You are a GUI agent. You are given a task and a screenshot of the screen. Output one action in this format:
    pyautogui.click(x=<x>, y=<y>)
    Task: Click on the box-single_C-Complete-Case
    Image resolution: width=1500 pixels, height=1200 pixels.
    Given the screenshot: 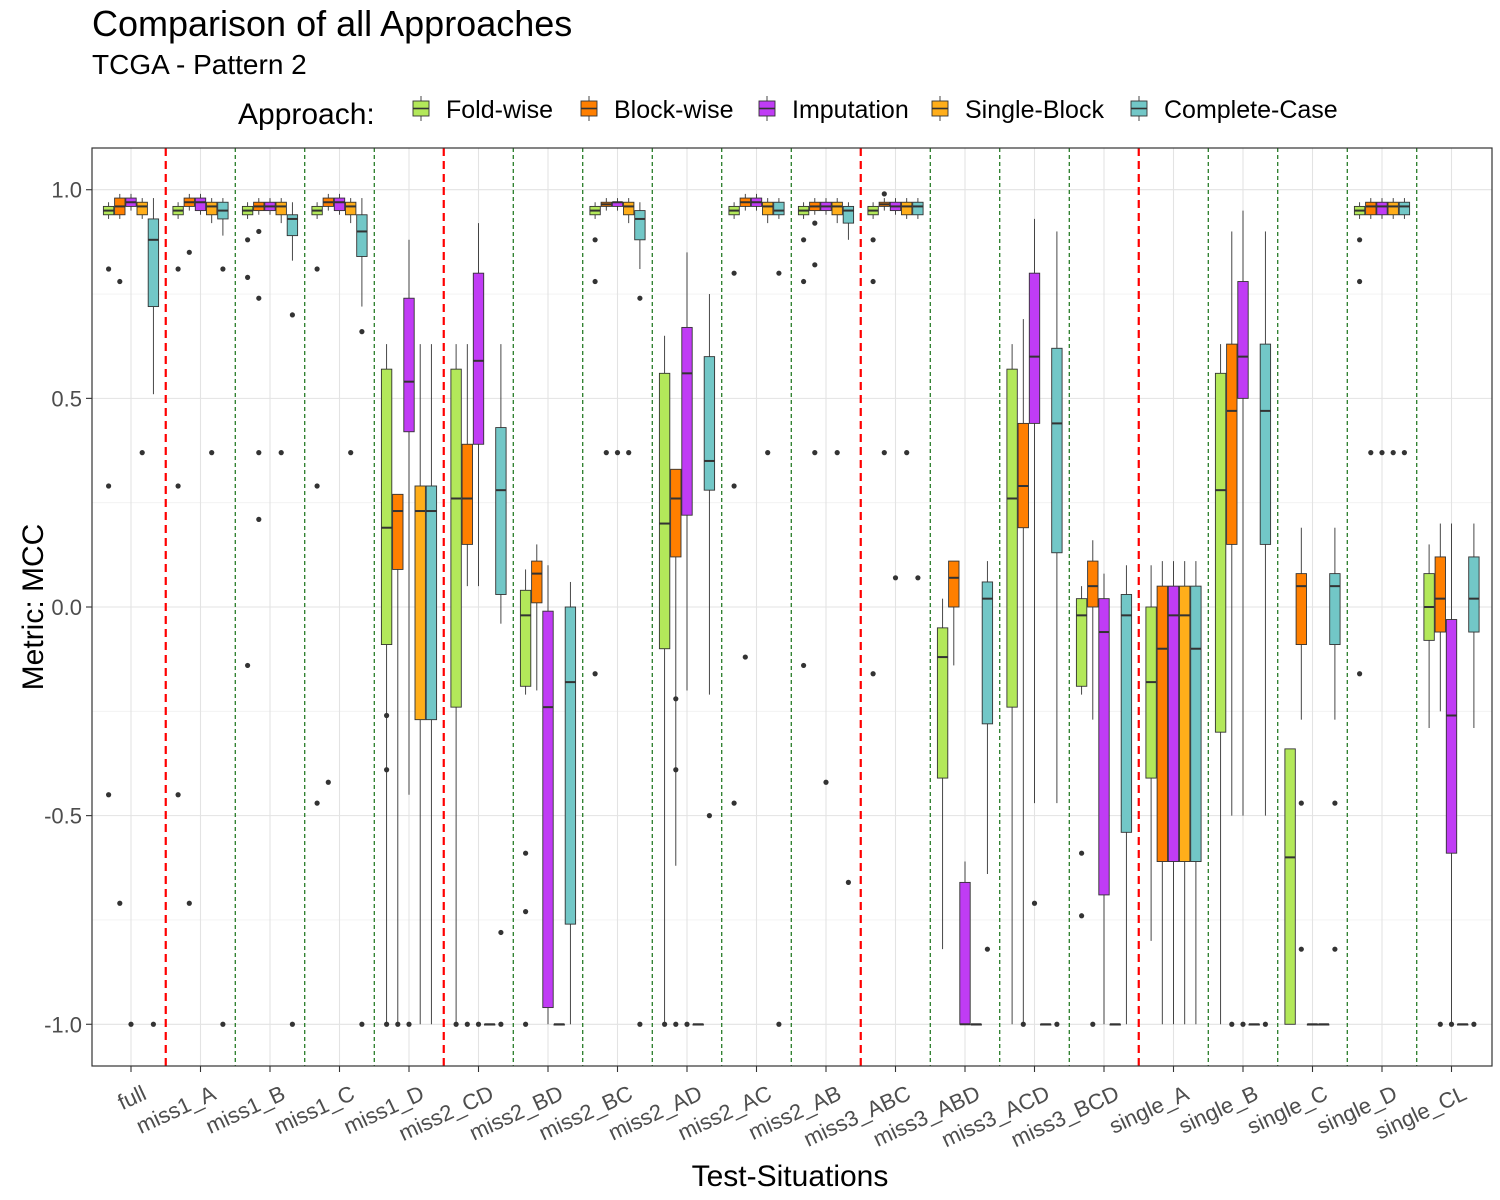 What is the action you would take?
    pyautogui.click(x=1335, y=739)
    